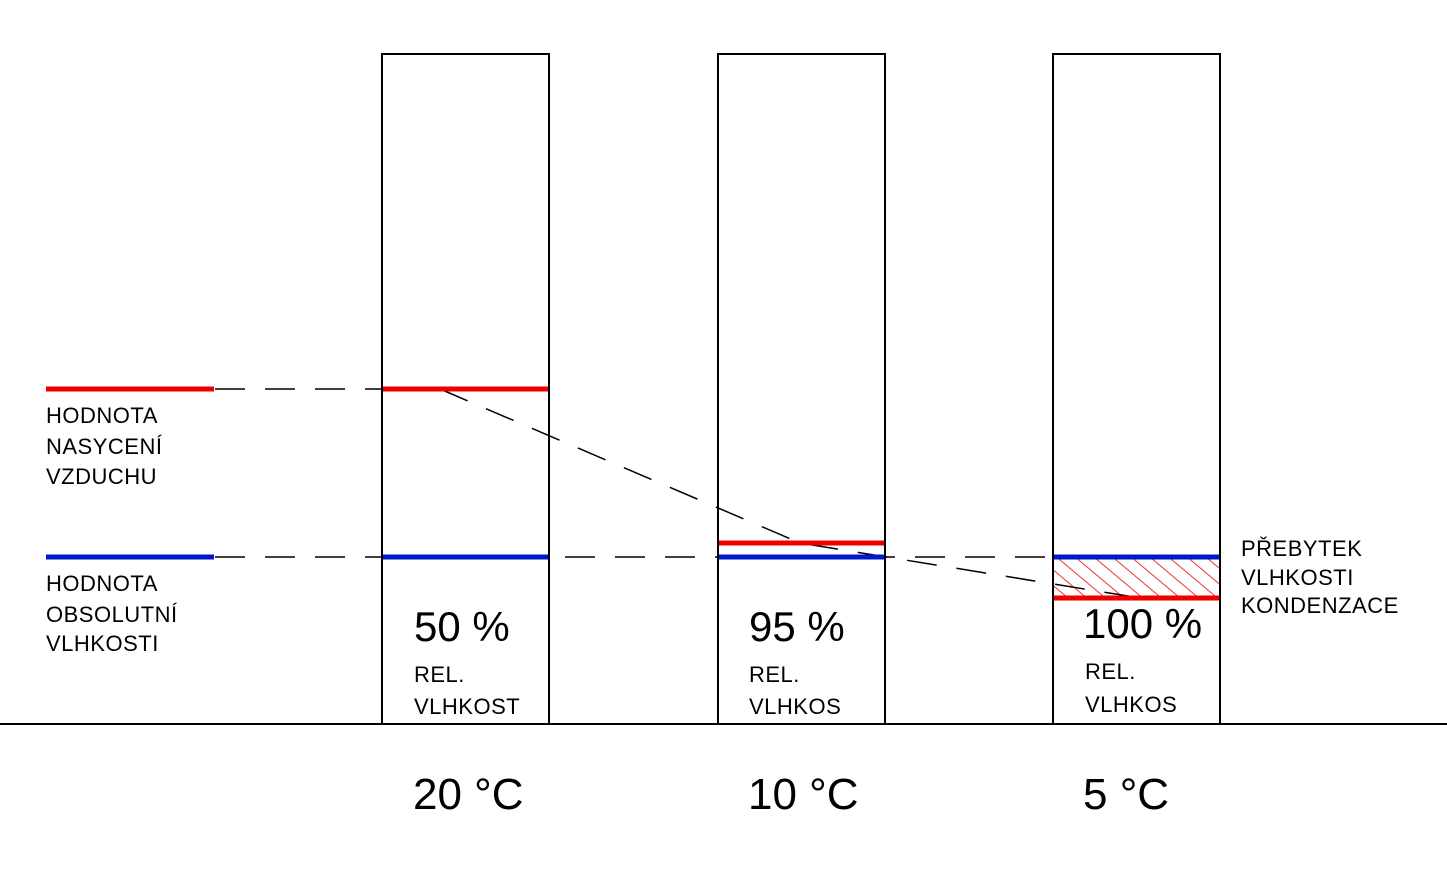 This screenshot has width=1447, height=894. What do you see at coordinates (795, 706) in the screenshot?
I see `col2-label-2: VLHKOS` at bounding box center [795, 706].